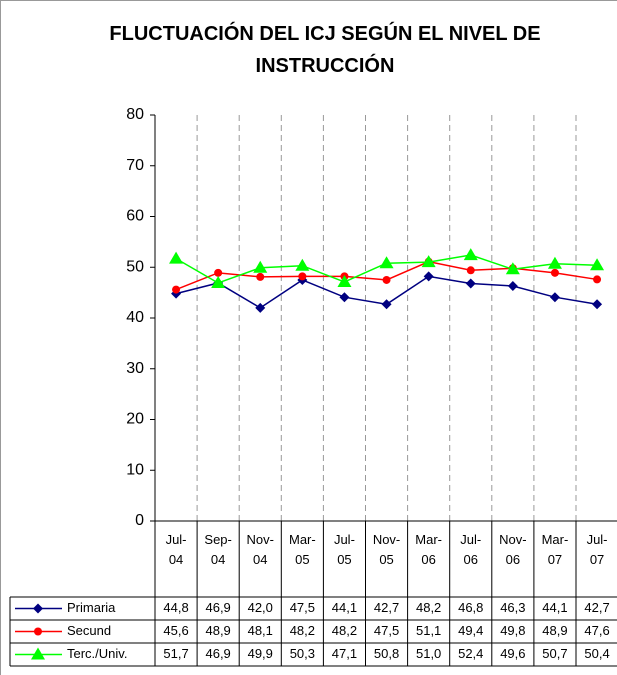  Describe the element at coordinates (555, 549) in the screenshot. I see `x-tick-label: Mar-07` at that location.